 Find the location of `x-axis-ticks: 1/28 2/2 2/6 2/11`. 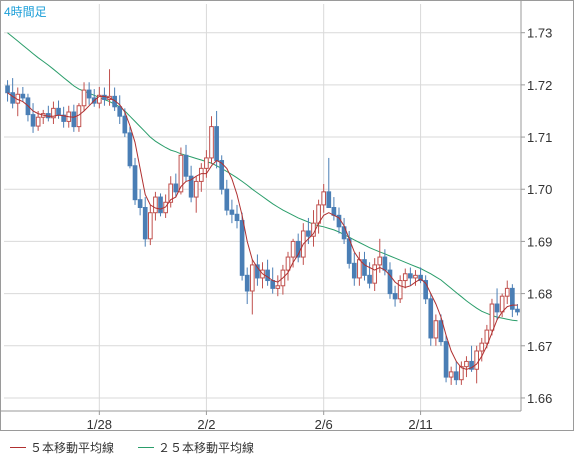

x-axis-ticks: 1/28 2/2 2/6 2/11 is located at coordinates (260, 421).